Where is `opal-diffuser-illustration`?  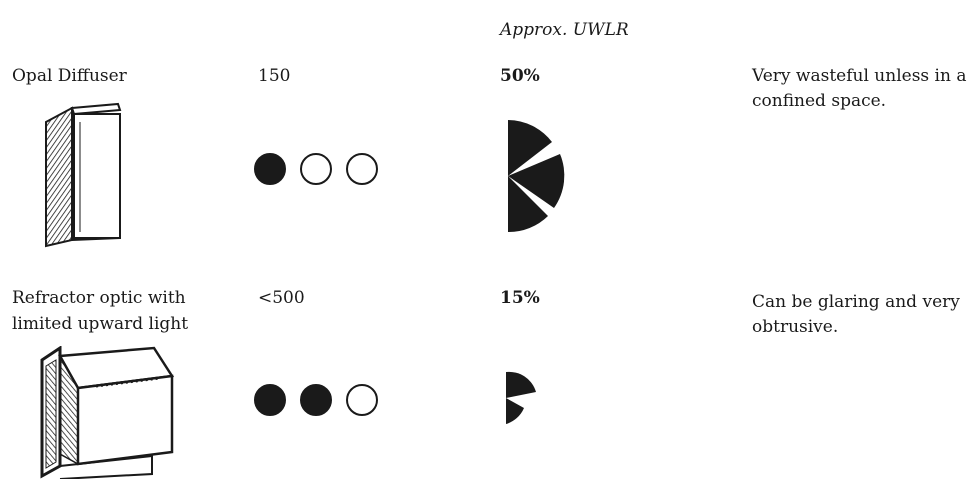
opal-diffuser-illustration is located at coordinates (83, 175).